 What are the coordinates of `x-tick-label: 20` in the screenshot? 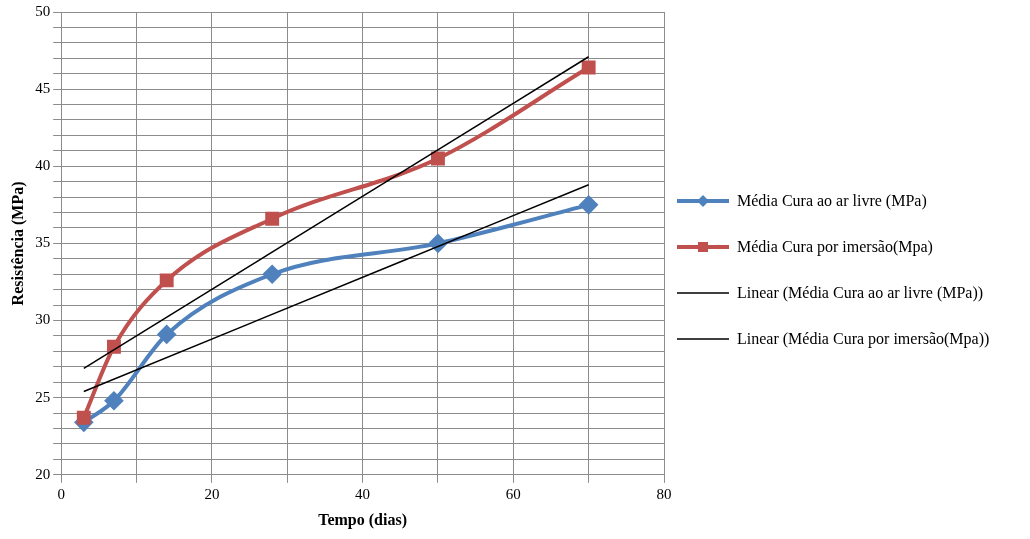 It's located at (212, 493).